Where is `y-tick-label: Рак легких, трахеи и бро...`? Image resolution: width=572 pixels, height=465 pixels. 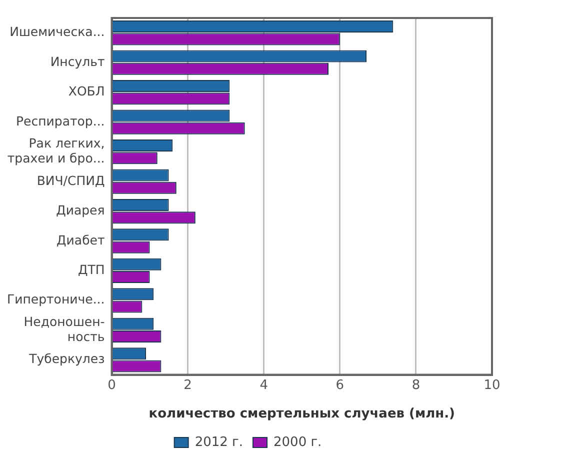 y-tick-label: Рак легких, трахеи и бро... is located at coordinates (56, 151).